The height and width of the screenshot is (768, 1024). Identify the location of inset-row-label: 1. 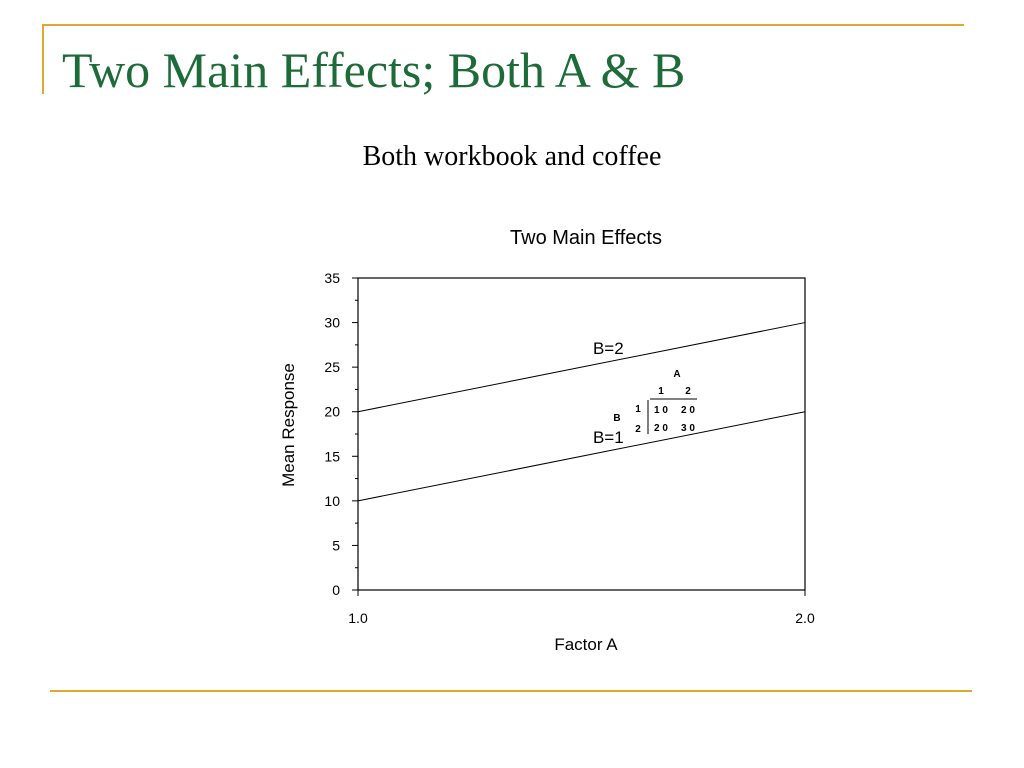
(638, 409).